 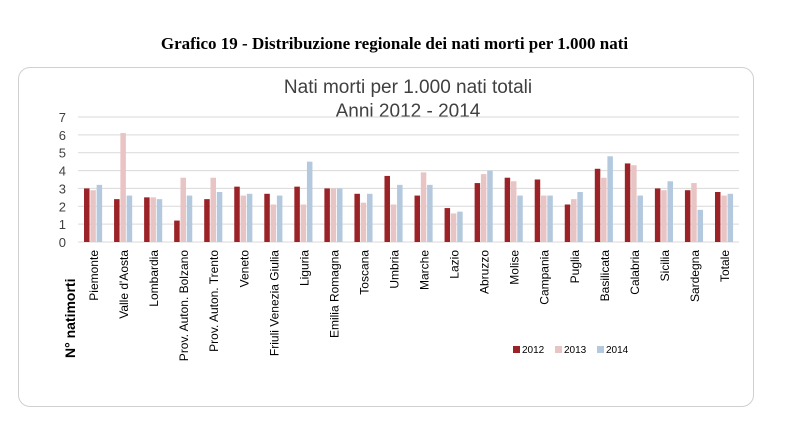 What do you see at coordinates (515, 267) in the screenshot?
I see `x-tick-label: Molise` at bounding box center [515, 267].